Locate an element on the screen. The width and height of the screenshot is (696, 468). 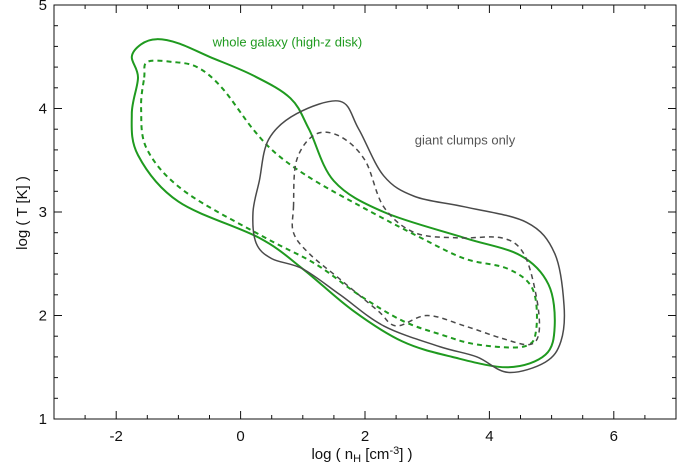
x-tick-label: 2 is located at coordinates (365, 436).